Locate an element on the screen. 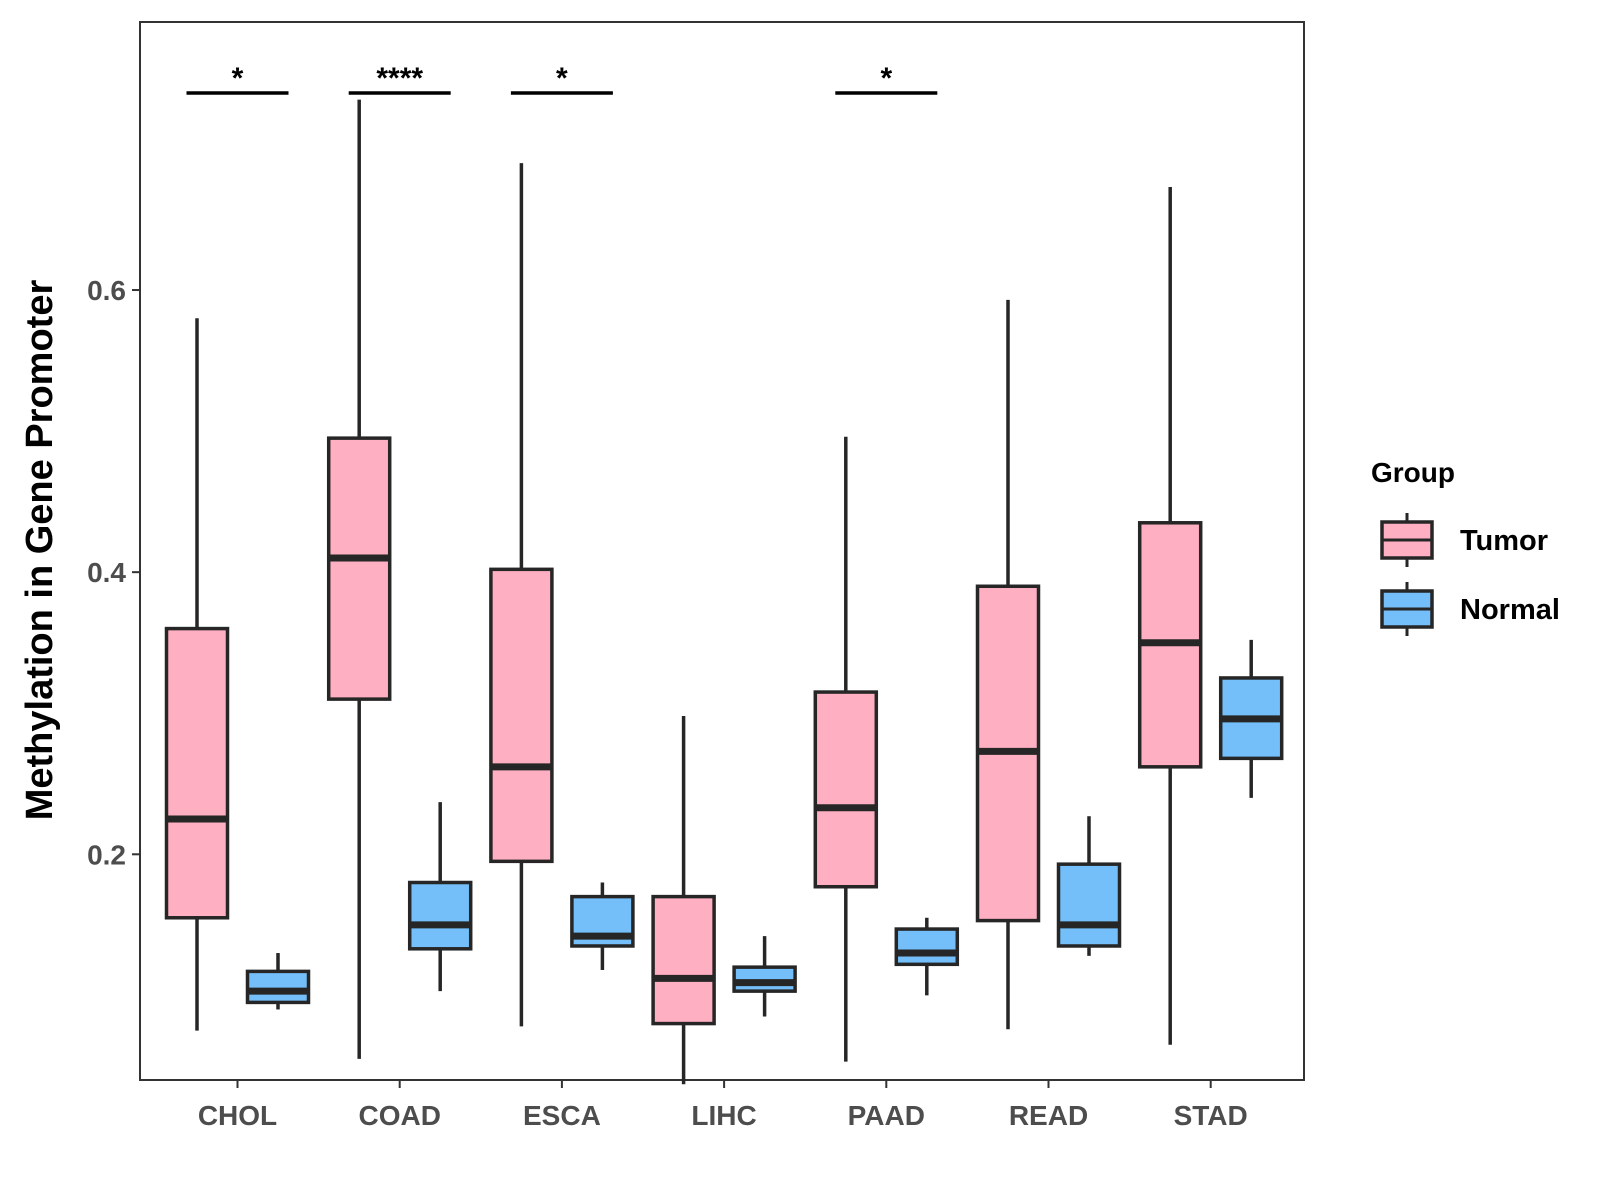  box-tumor-chol is located at coordinates (197, 674).